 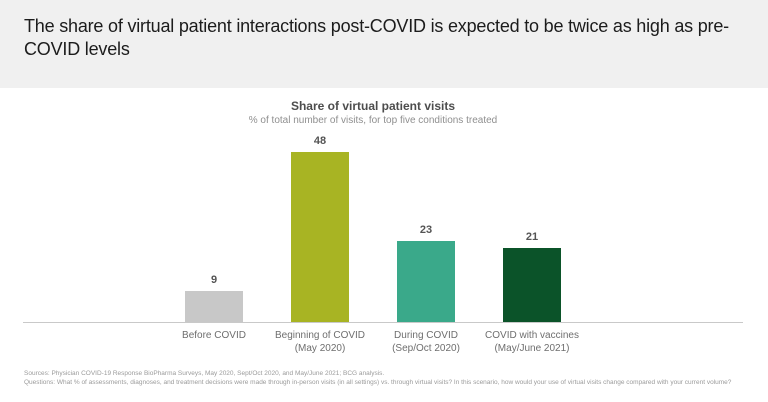 What do you see at coordinates (214, 342) in the screenshot?
I see `x-axis-category-label: Before COVID` at bounding box center [214, 342].